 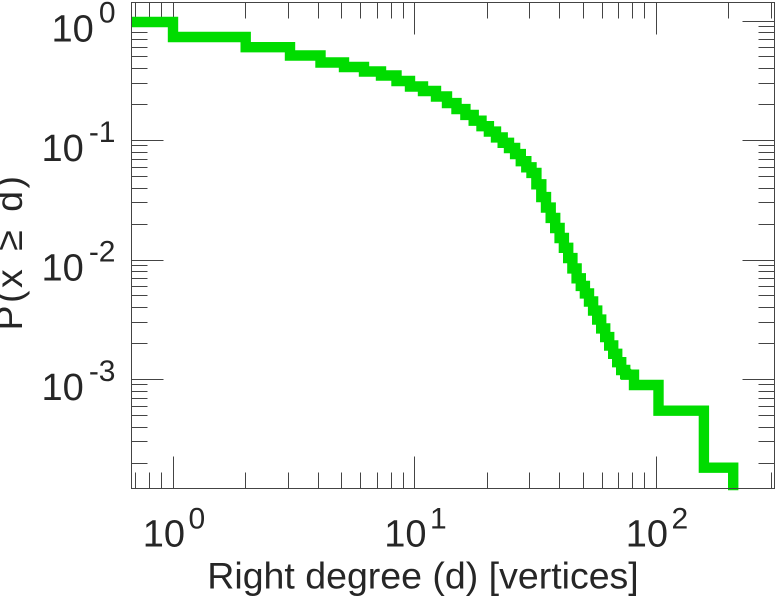 What do you see at coordinates (422, 576) in the screenshot?
I see `svg-text: Right degree (d) [vertices]` at bounding box center [422, 576].